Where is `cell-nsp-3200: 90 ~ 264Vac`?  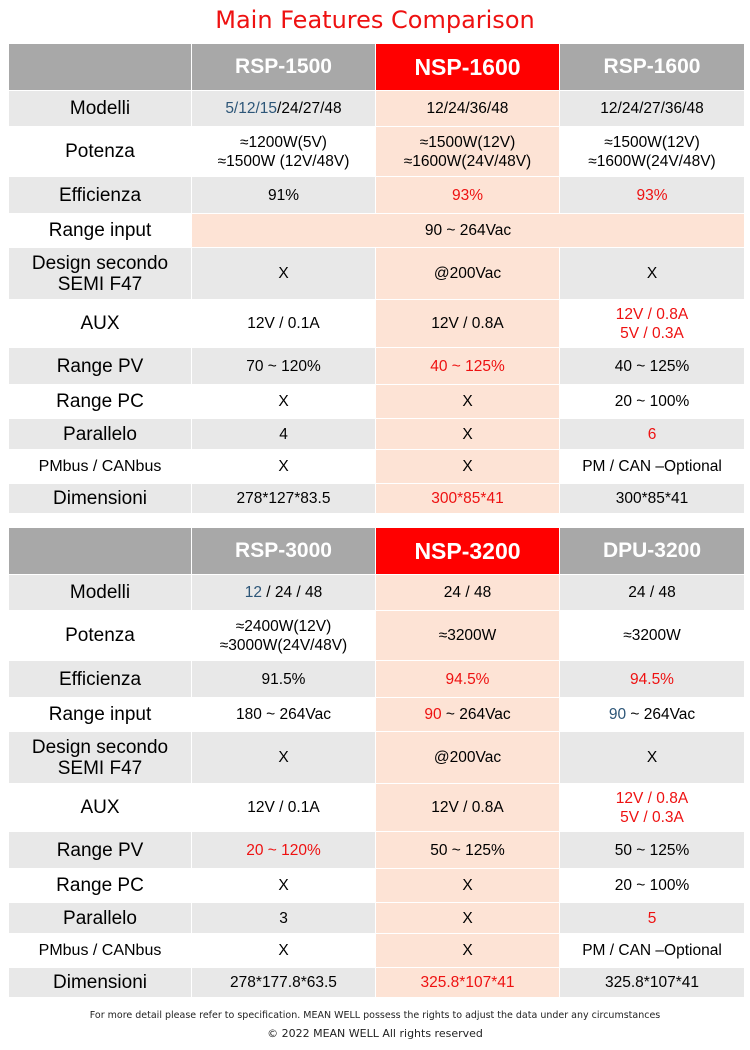
cell-nsp-3200: 90 ~ 264Vac is located at coordinates (467, 714).